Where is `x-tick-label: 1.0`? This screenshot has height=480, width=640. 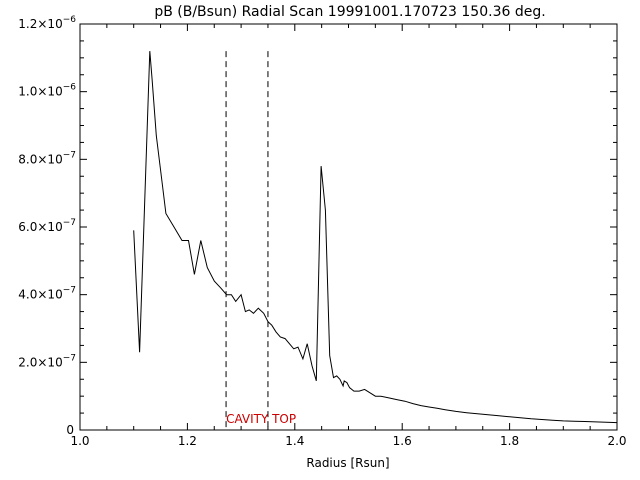
x-tick-label: 1.0 is located at coordinates (79, 441).